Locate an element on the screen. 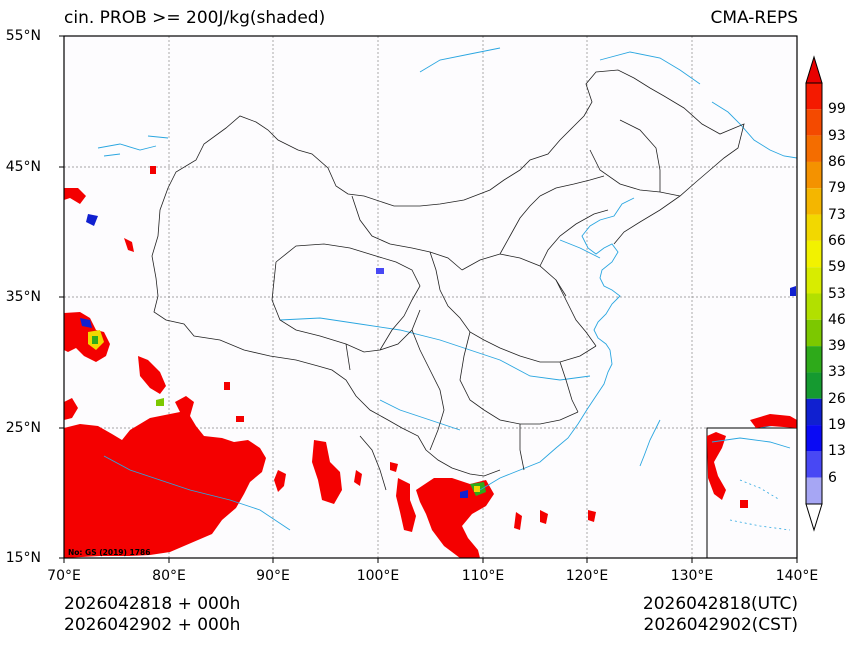 Image resolution: width=860 pixels, height=647 pixels. colorbar-label: 19 is located at coordinates (837, 425).